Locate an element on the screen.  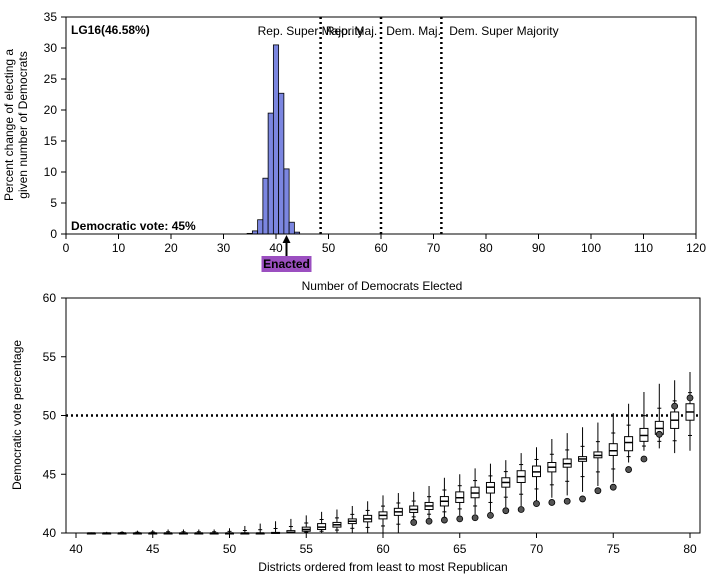
histogram-y-tick-label: 0 is located at coordinates (53, 234).